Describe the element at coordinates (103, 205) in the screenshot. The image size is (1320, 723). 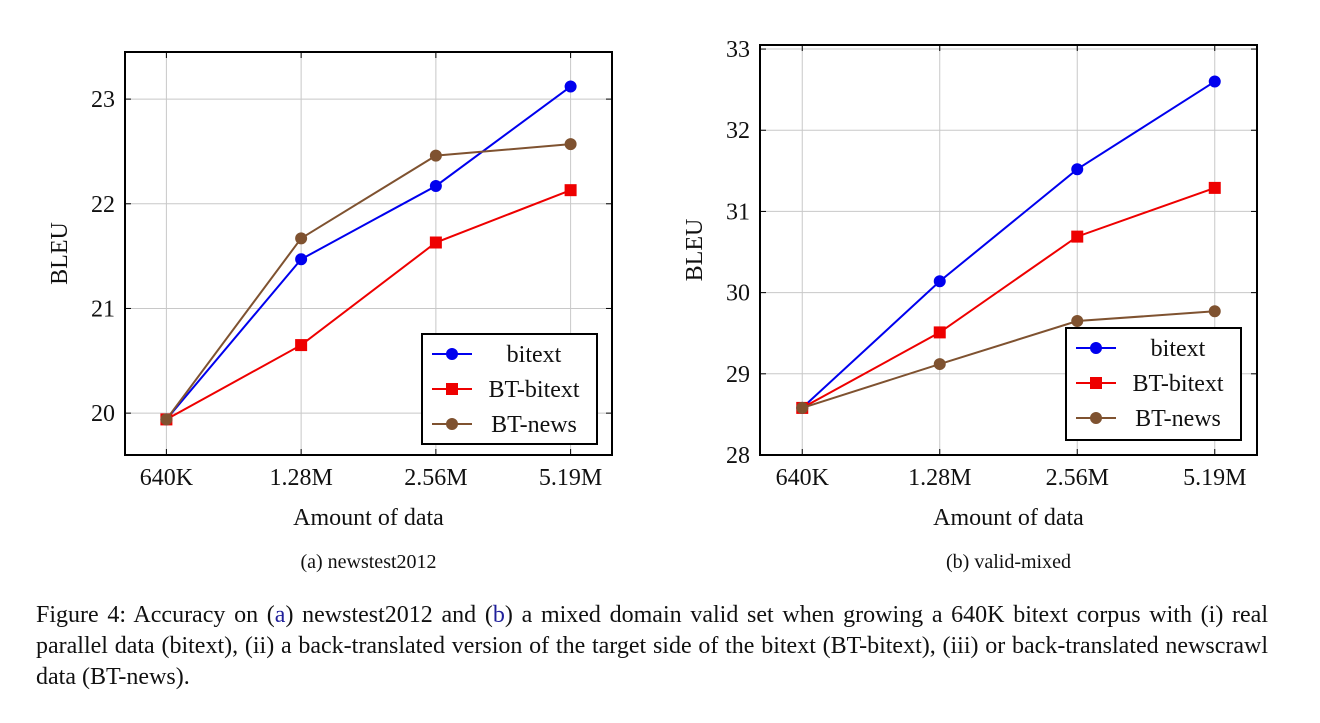
I see `y-tick-label: 22` at that location.